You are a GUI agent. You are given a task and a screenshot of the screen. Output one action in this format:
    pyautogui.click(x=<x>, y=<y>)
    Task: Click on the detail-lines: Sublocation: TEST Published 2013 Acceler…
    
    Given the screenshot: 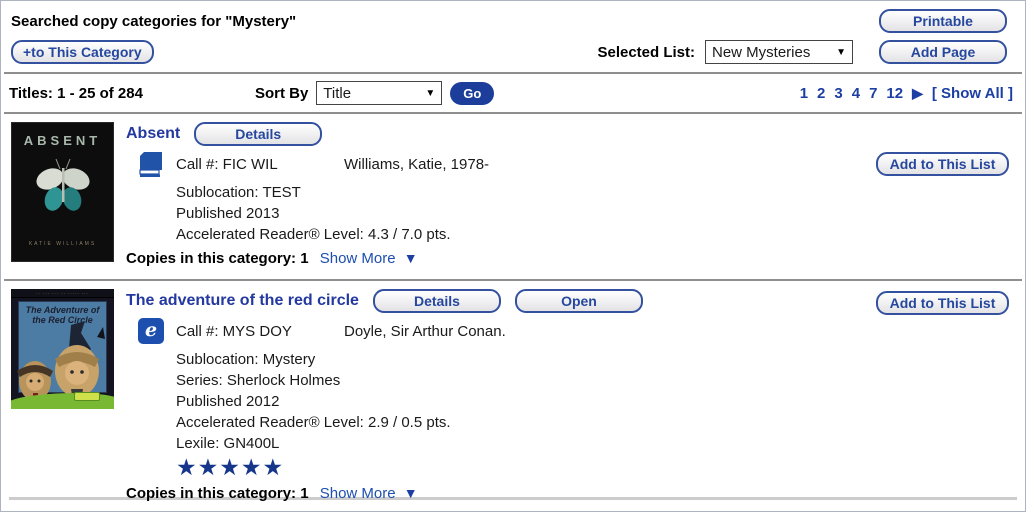 What is the action you would take?
    pyautogui.click(x=520, y=213)
    